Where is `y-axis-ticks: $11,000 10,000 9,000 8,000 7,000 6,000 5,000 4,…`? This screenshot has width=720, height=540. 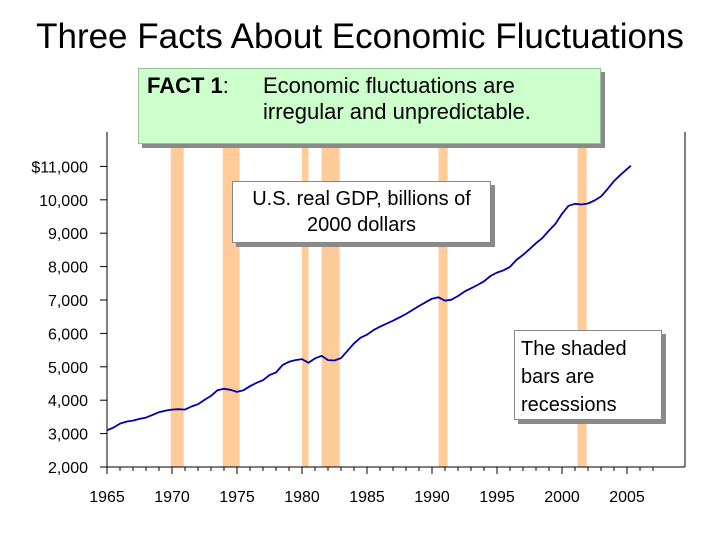 y-axis-ticks: $11,000 10,000 9,000 8,000 7,000 6,000 5,000 4,… is located at coordinates (69, 318).